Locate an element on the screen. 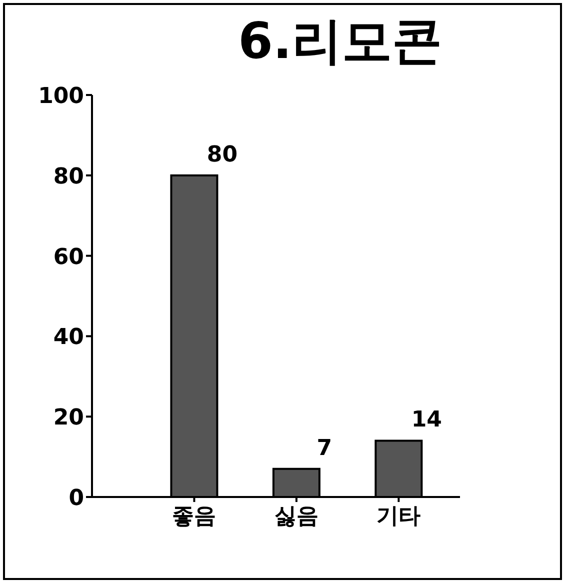  data-label: 14 is located at coordinates (426, 420).